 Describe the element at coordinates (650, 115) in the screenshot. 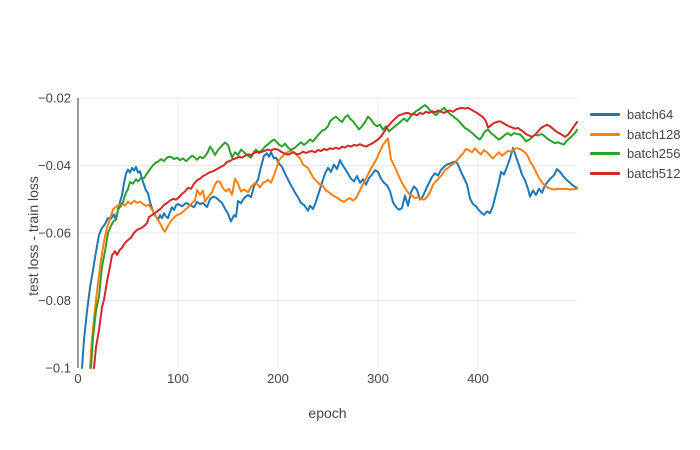

I see `legend-label: batch64` at that location.